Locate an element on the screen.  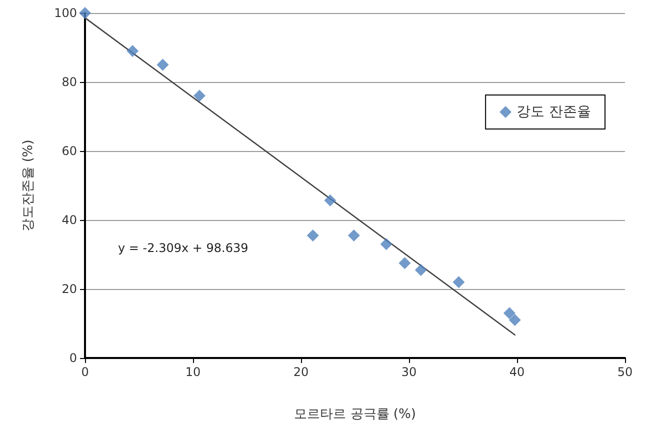
annotation: y = -2.309x + 98.639 is located at coordinates (183, 248).